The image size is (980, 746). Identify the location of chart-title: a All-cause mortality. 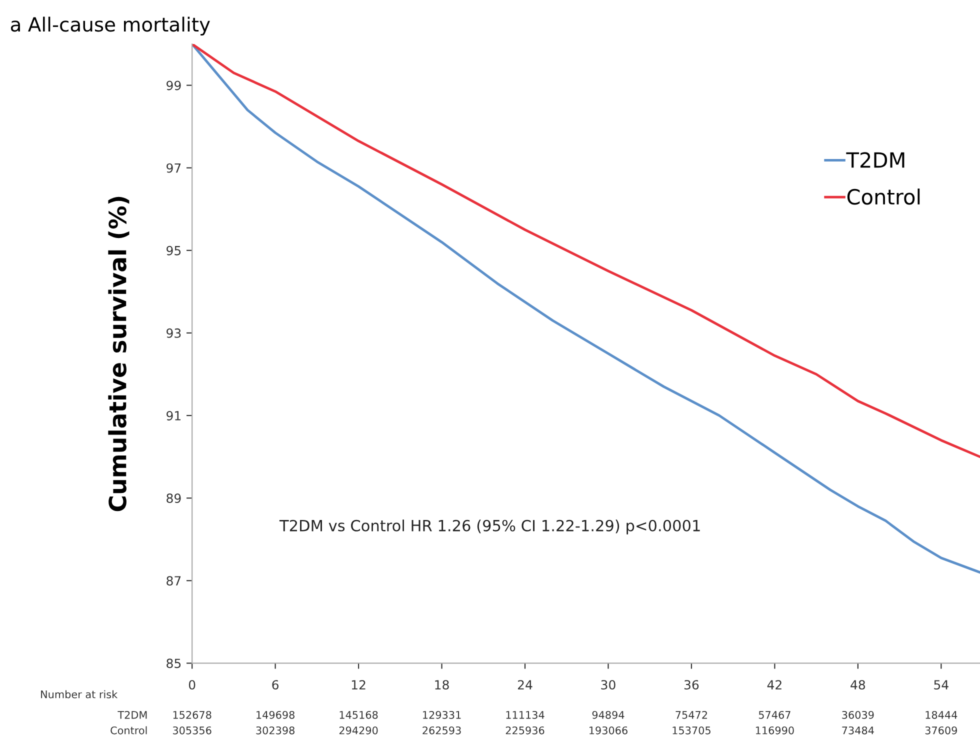
(110, 26).